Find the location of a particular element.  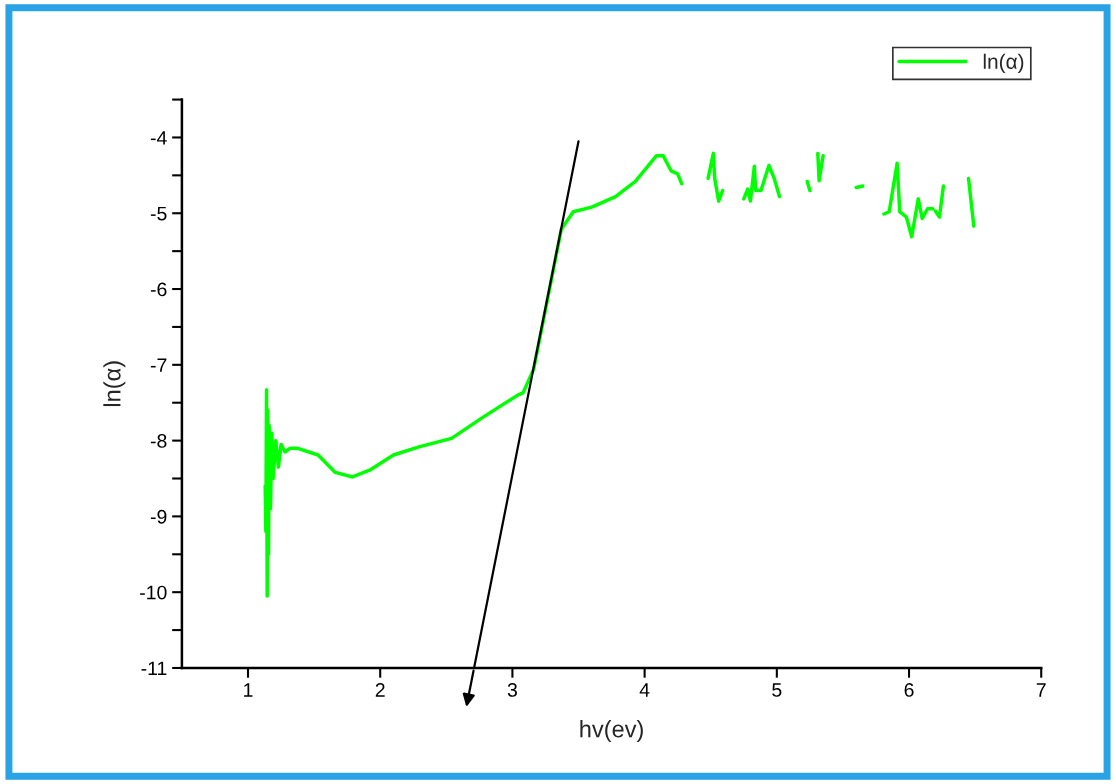

y-tick-label: -6 is located at coordinates (158, 289).